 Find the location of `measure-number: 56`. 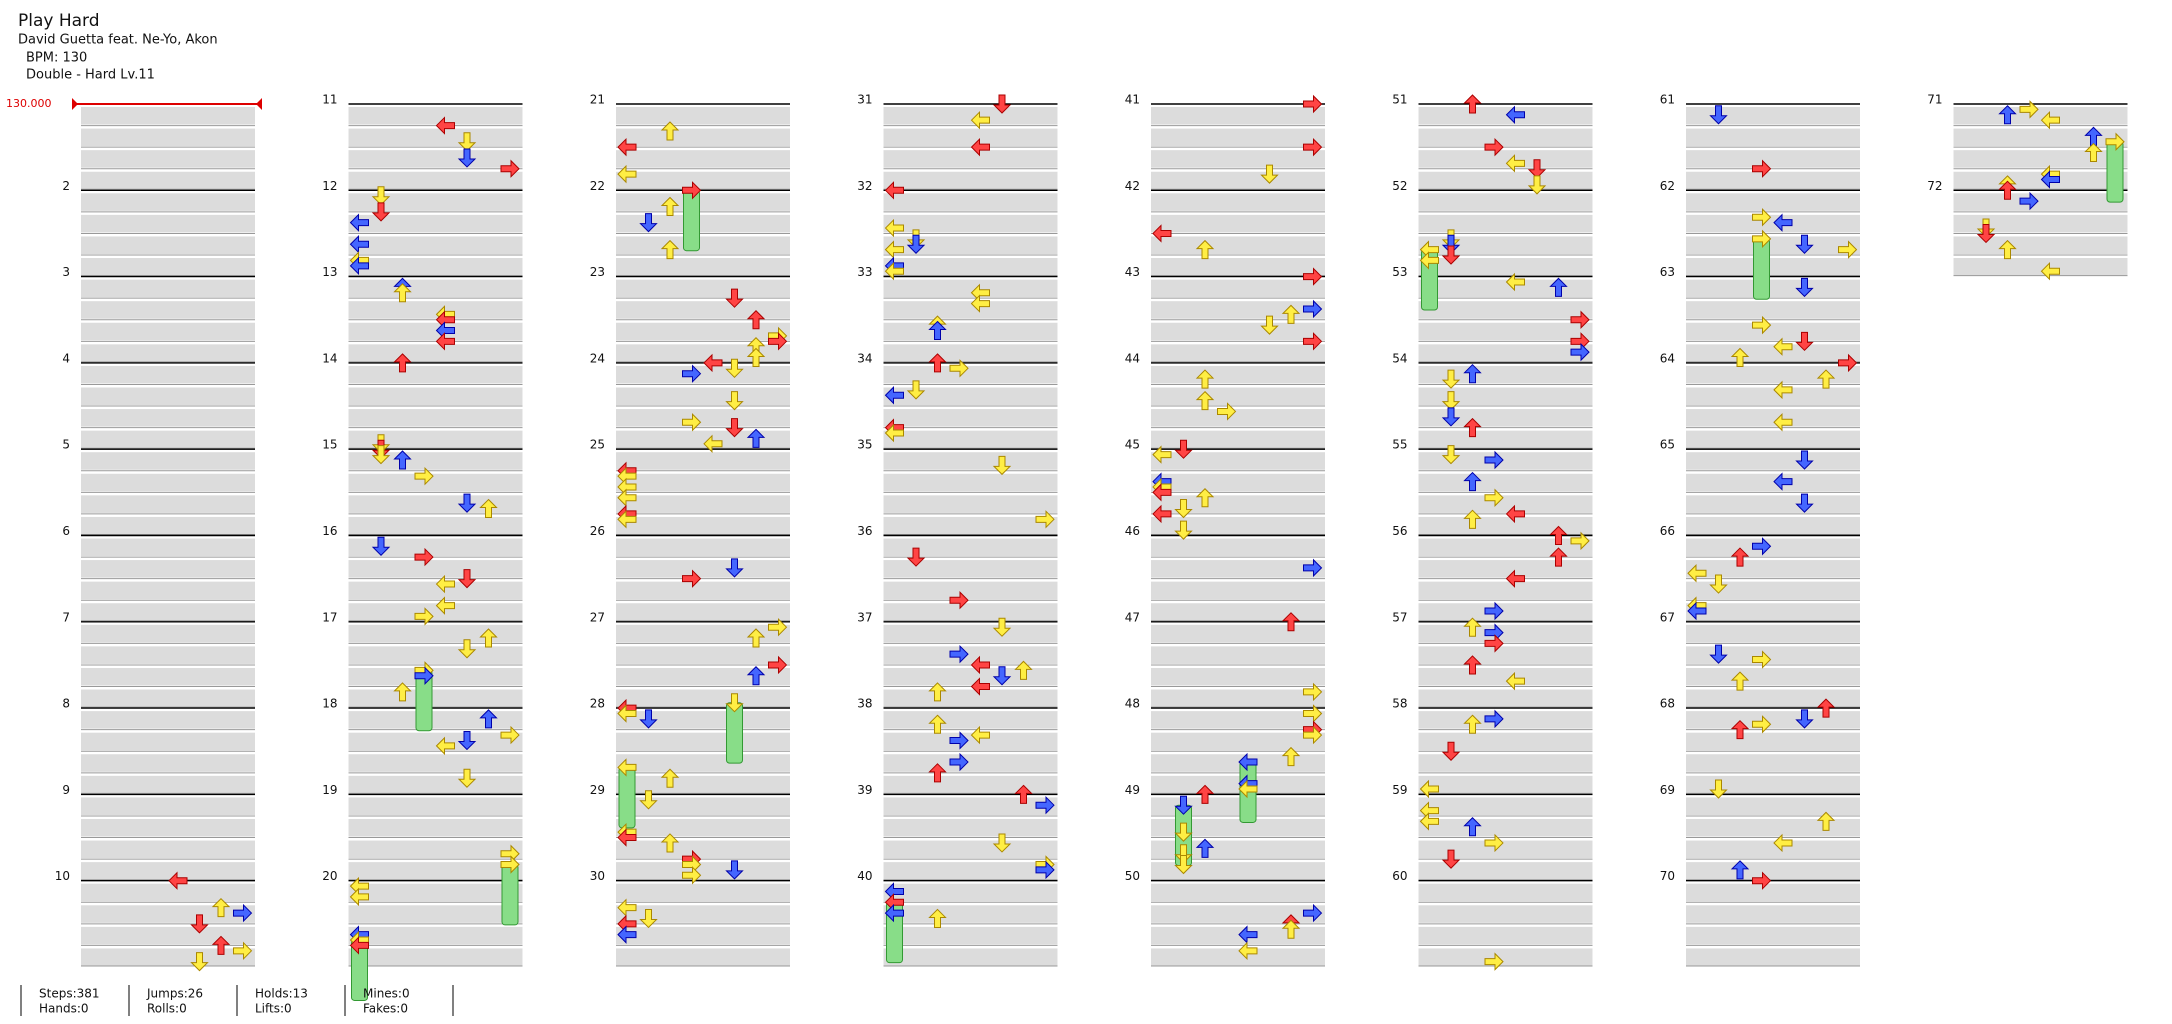

measure-number: 56 is located at coordinates (1399, 531).